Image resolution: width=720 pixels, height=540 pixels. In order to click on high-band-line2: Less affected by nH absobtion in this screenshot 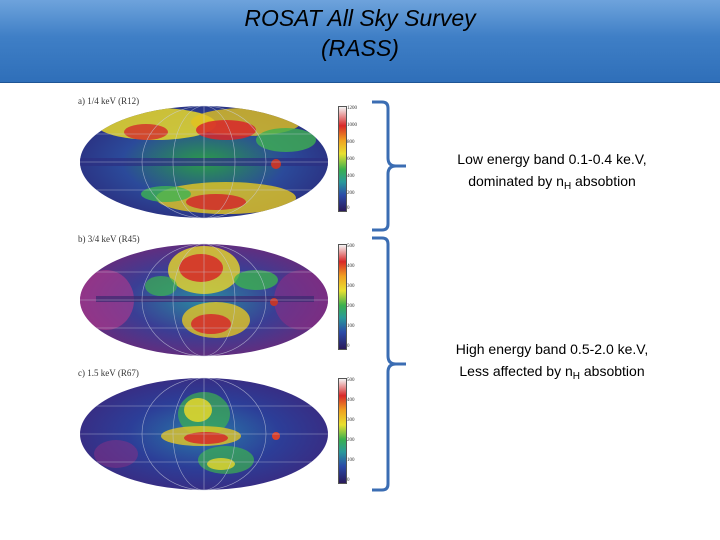, I will do `click(552, 372)`.